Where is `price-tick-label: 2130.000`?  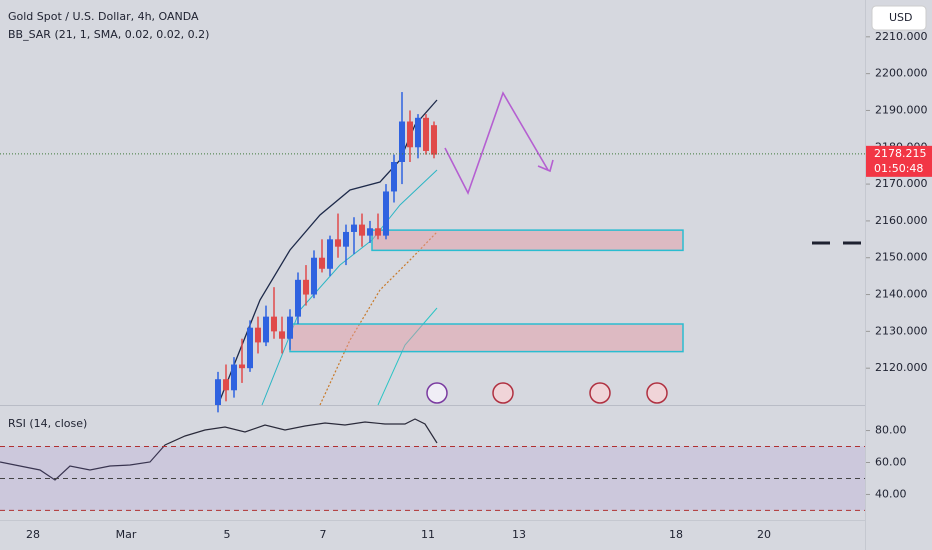
price-tick-label: 2130.000 is located at coordinates (901, 330).